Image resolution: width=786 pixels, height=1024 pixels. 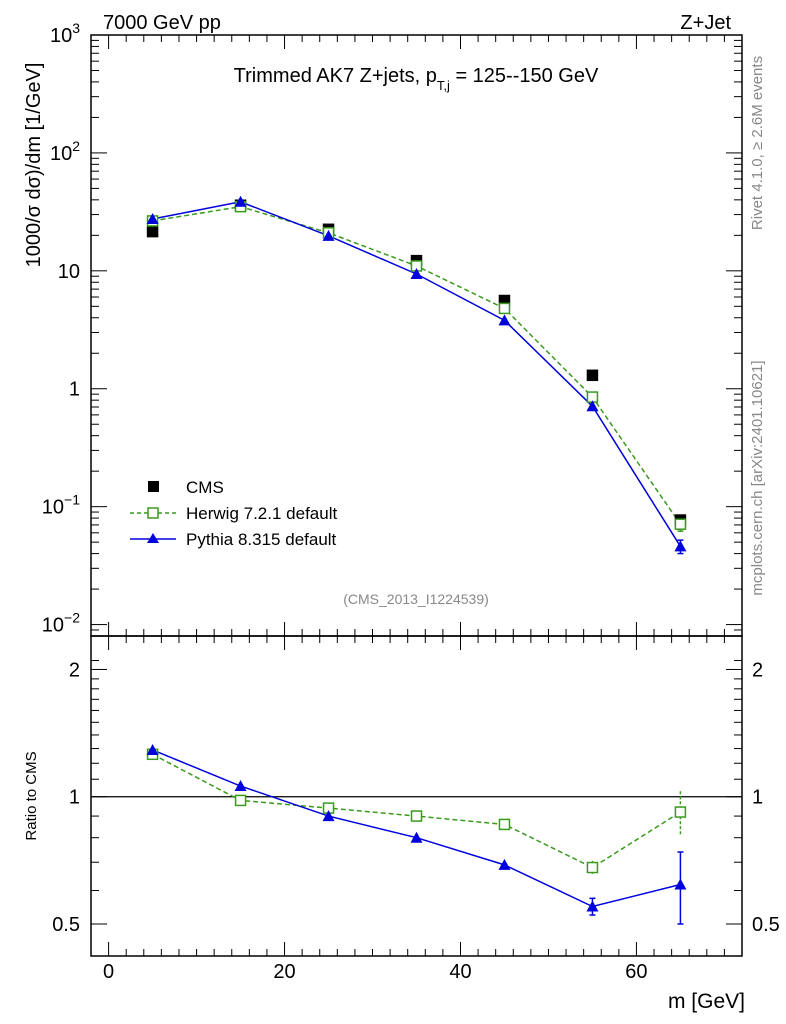 What do you see at coordinates (153, 486) in the screenshot?
I see `legend-cms-marker` at bounding box center [153, 486].